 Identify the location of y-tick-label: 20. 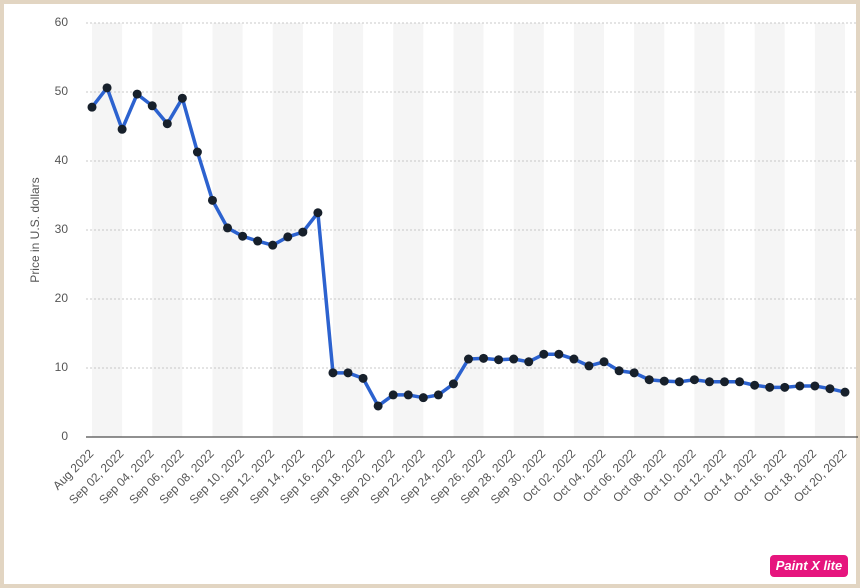
(62, 298).